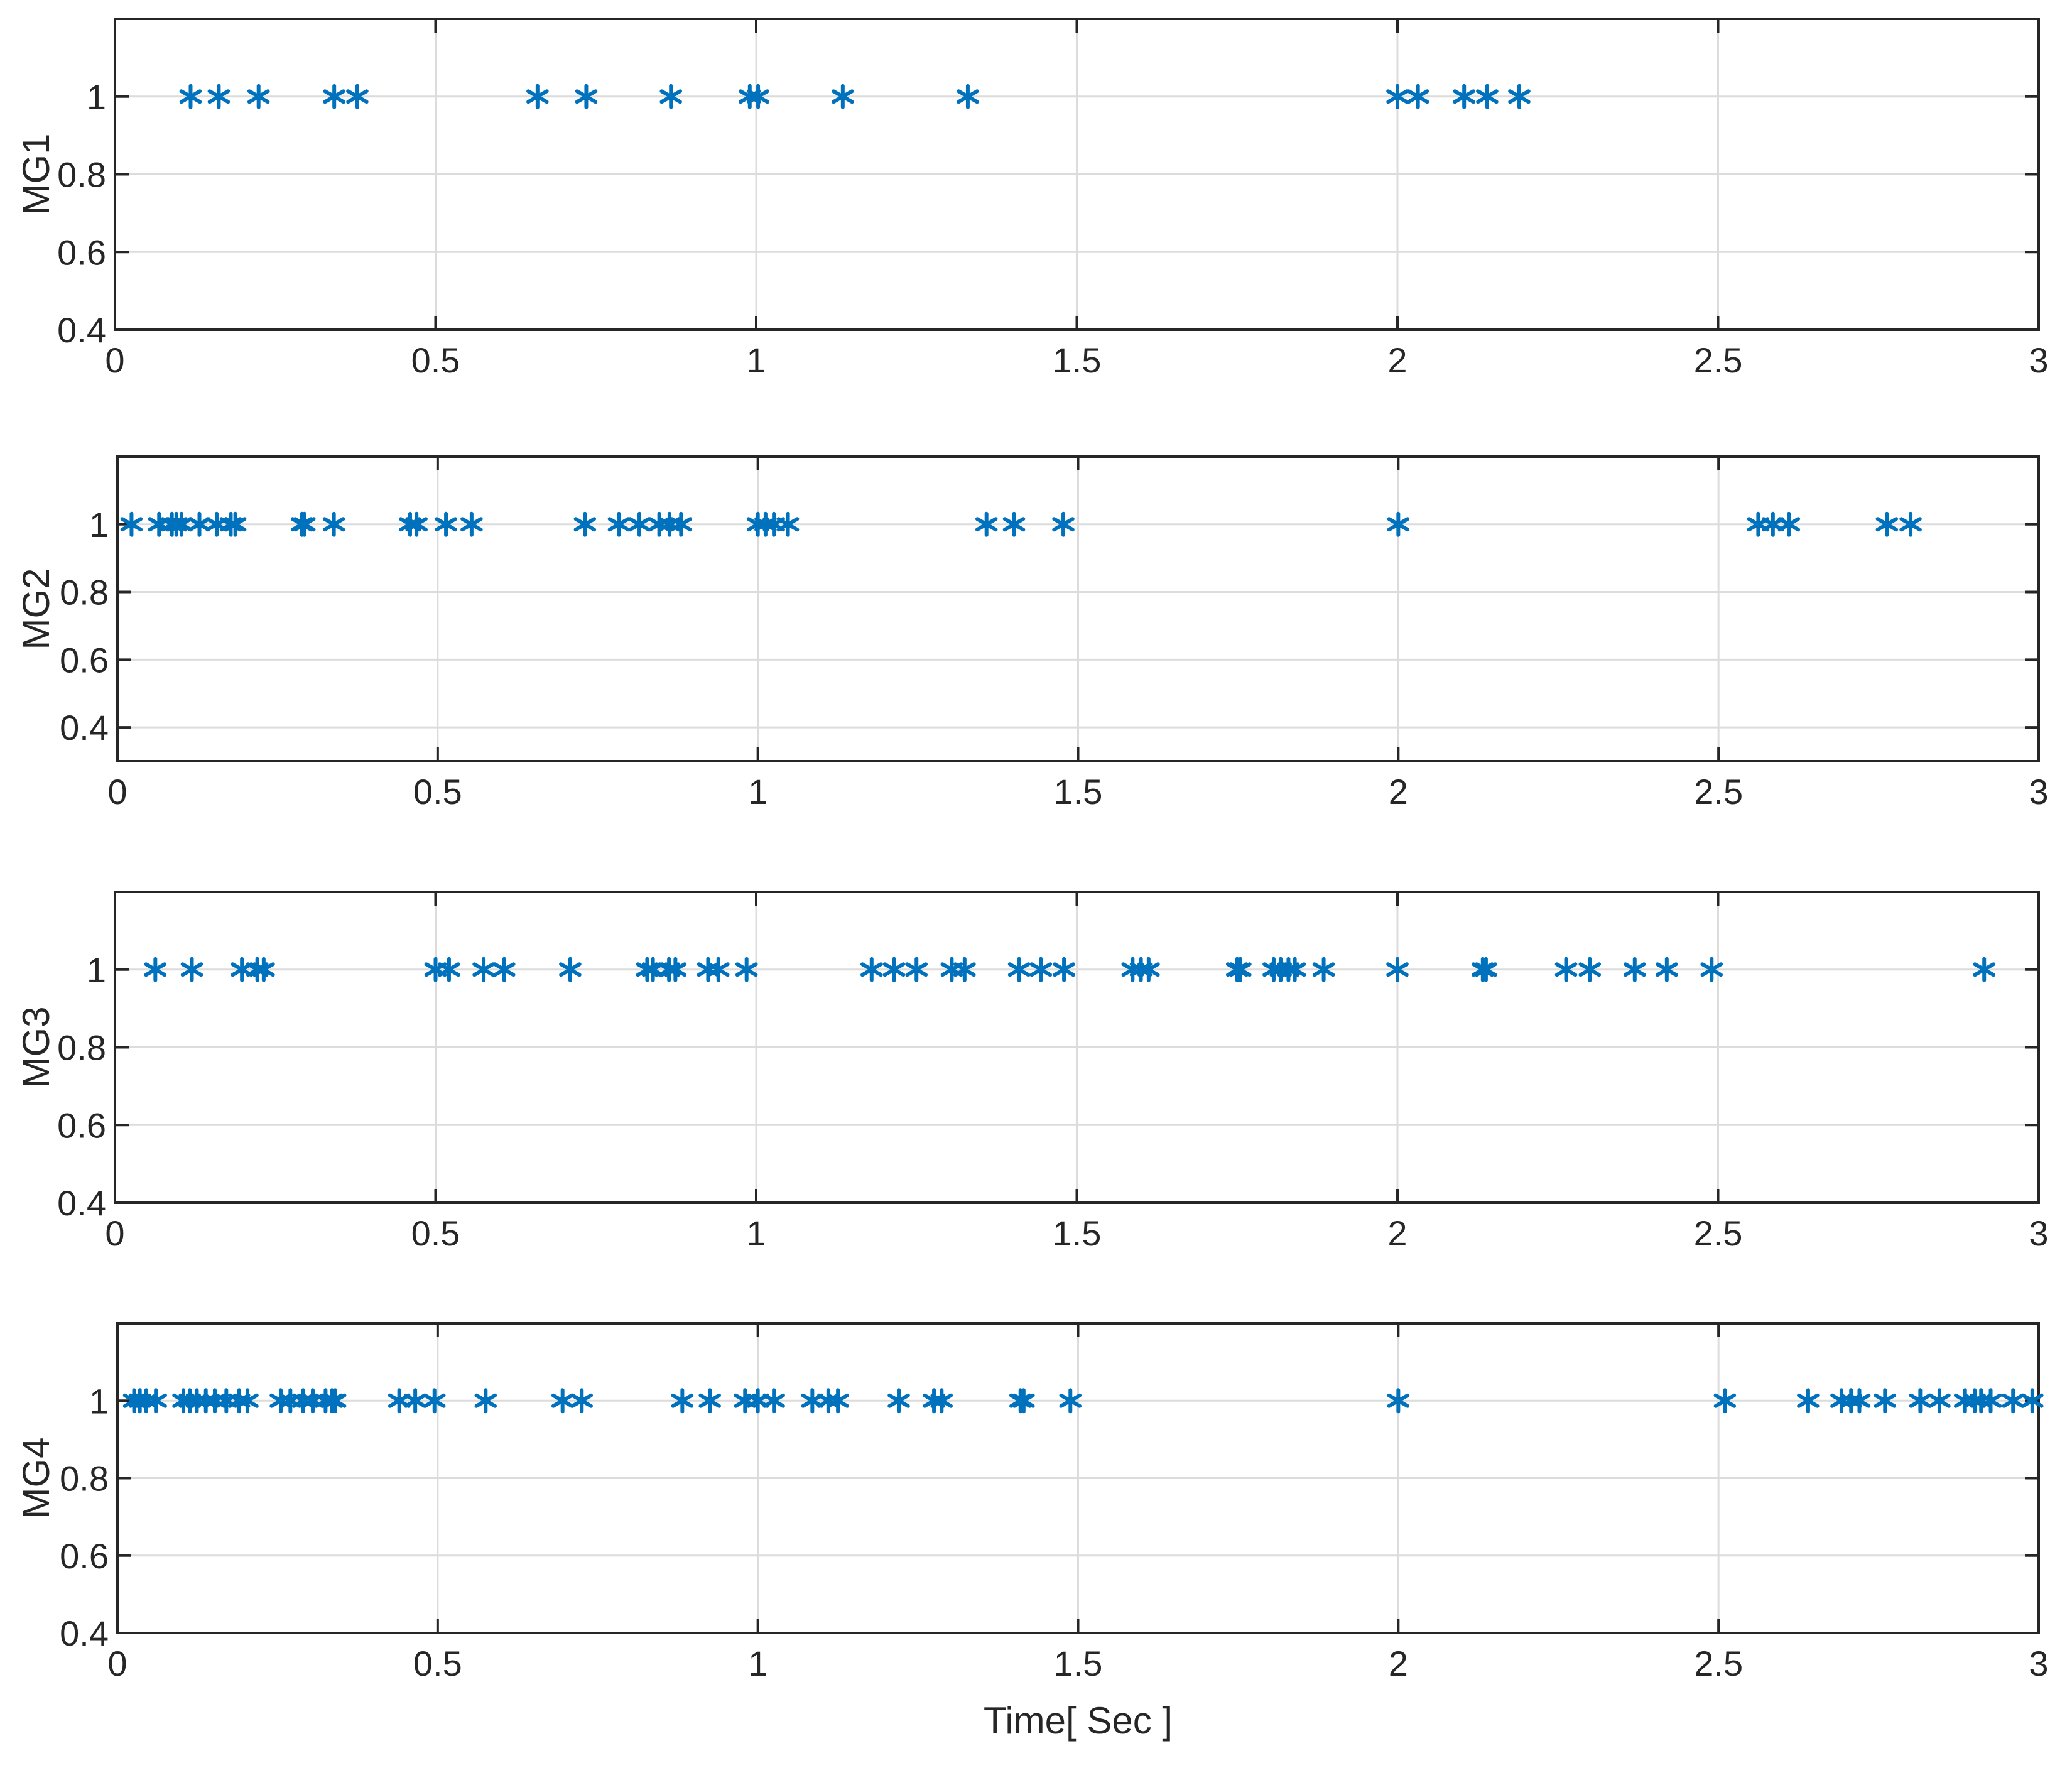 The image size is (2072, 1768). I want to click on y-axis-label: MG2, so click(36, 608).